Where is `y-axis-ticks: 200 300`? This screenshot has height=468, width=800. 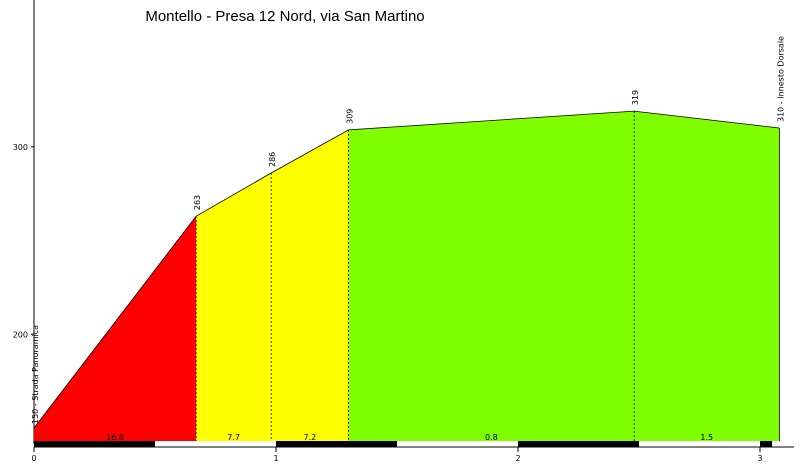
y-axis-ticks: 200 300 is located at coordinates (23, 241).